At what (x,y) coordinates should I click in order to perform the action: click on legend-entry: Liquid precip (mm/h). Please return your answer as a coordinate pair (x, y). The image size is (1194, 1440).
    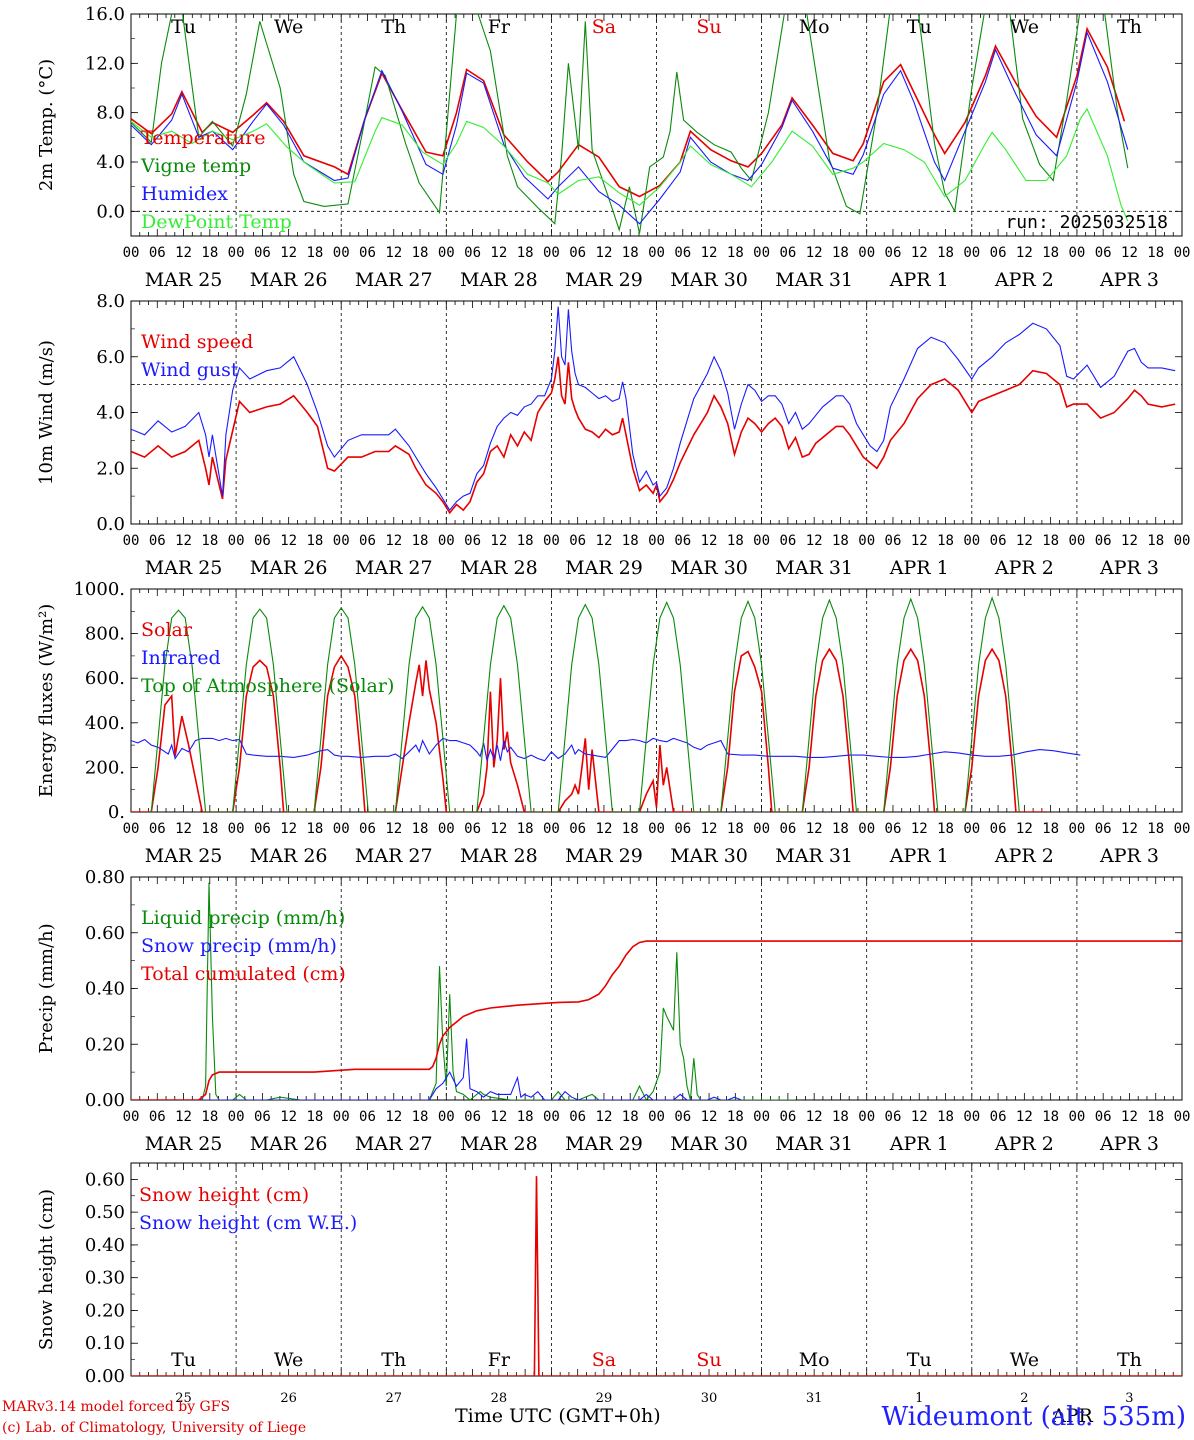
    Looking at the image, I should click on (243, 918).